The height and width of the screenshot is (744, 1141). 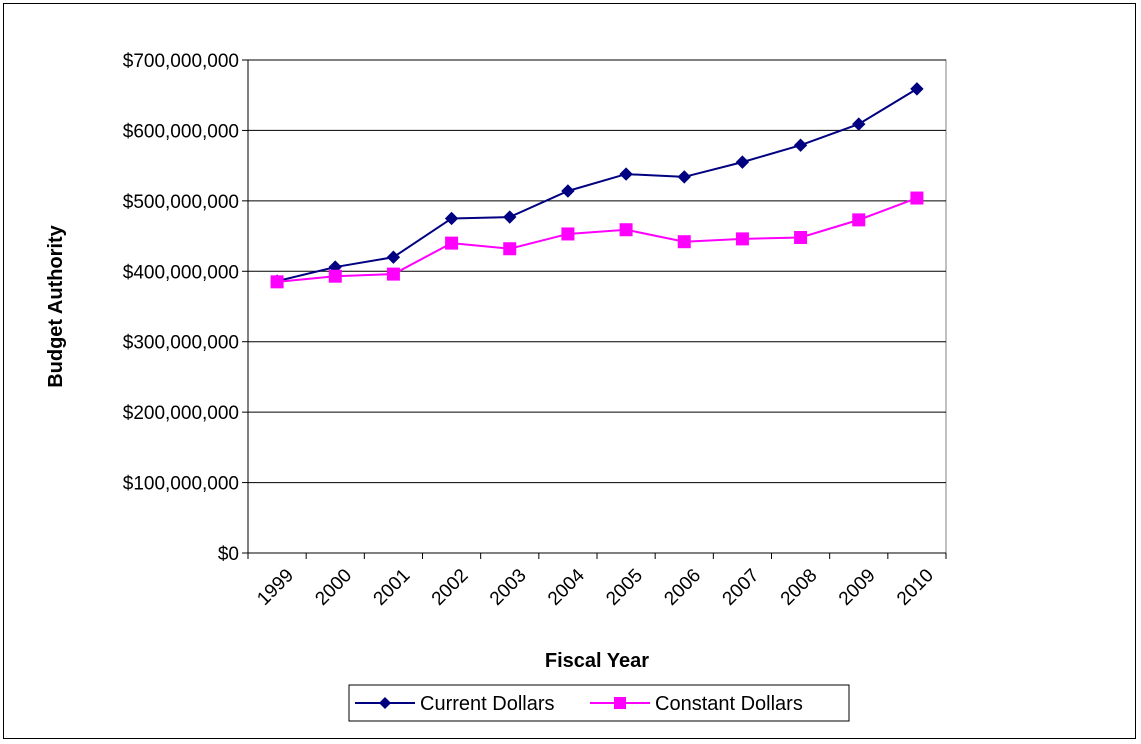 I want to click on legend-label: Constant Dollars, so click(x=729, y=704).